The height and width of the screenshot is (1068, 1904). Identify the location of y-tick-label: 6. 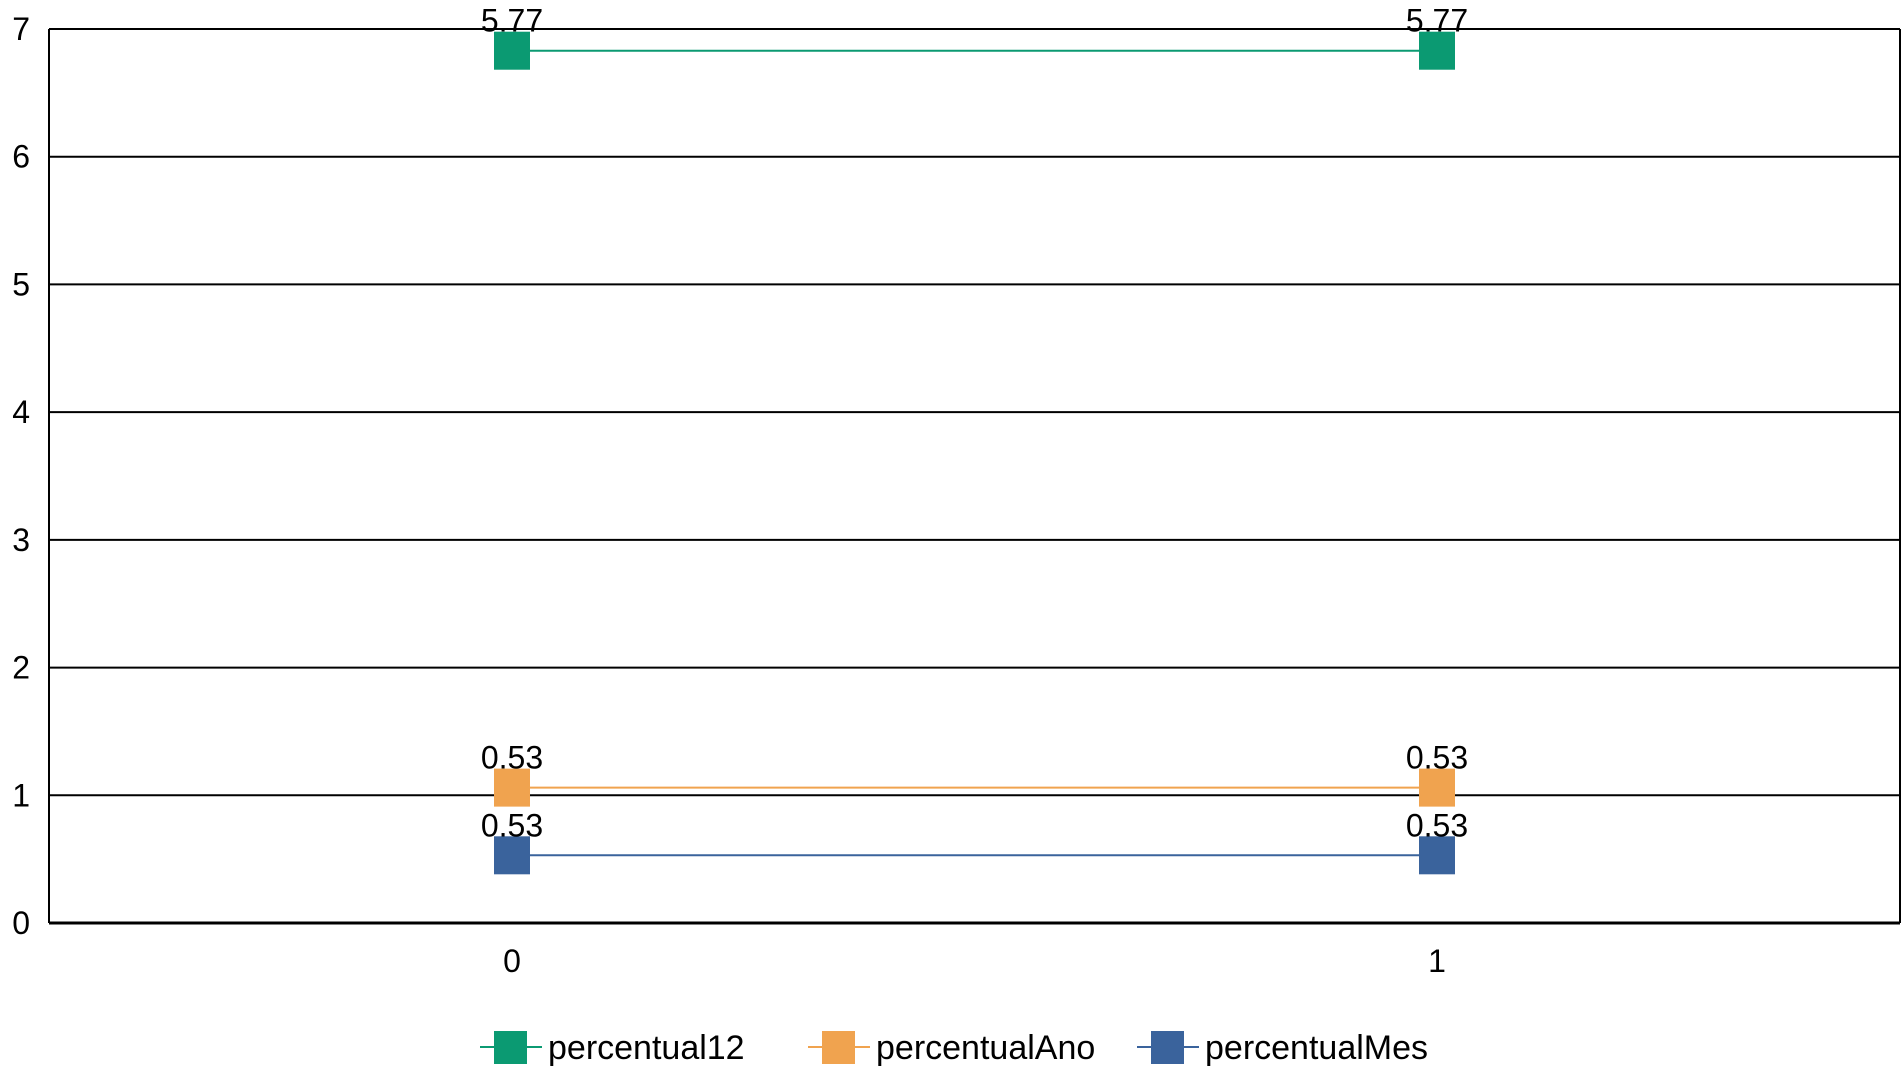
(21, 157).